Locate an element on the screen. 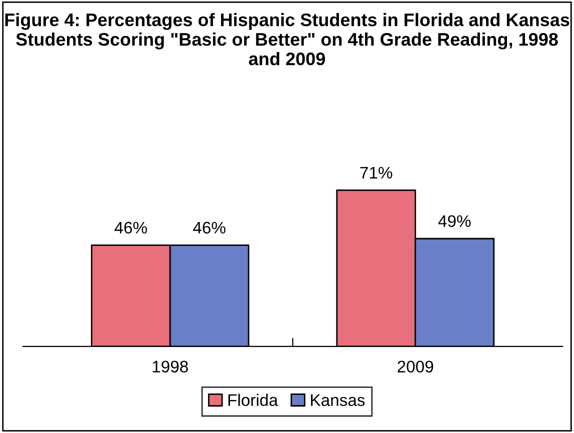 The height and width of the screenshot is (433, 574). data-label: 71% is located at coordinates (376, 172).